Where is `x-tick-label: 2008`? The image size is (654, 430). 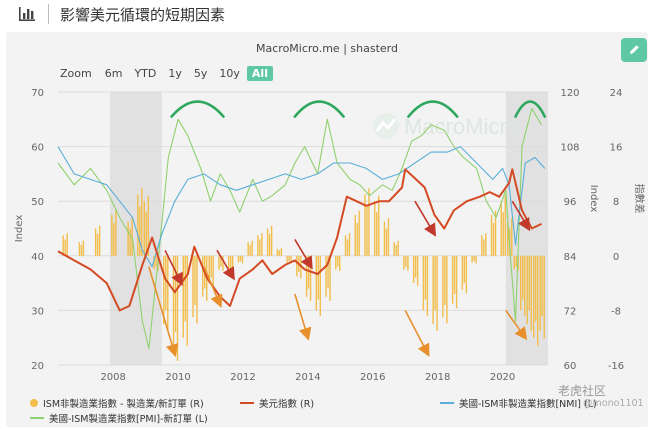 x-tick-label: 2008 is located at coordinates (112, 377).